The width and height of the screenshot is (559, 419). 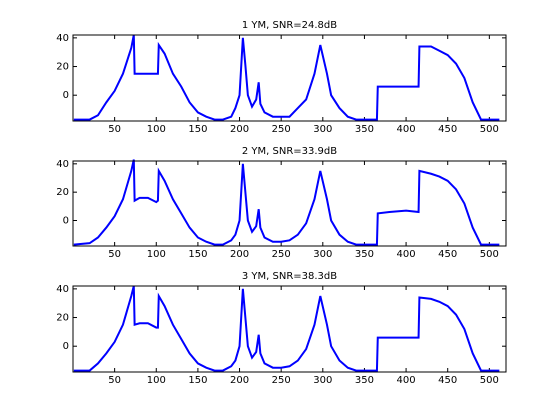 I want to click on subplot-title: 2 YM, SNR=33.9dB, so click(x=289, y=151).